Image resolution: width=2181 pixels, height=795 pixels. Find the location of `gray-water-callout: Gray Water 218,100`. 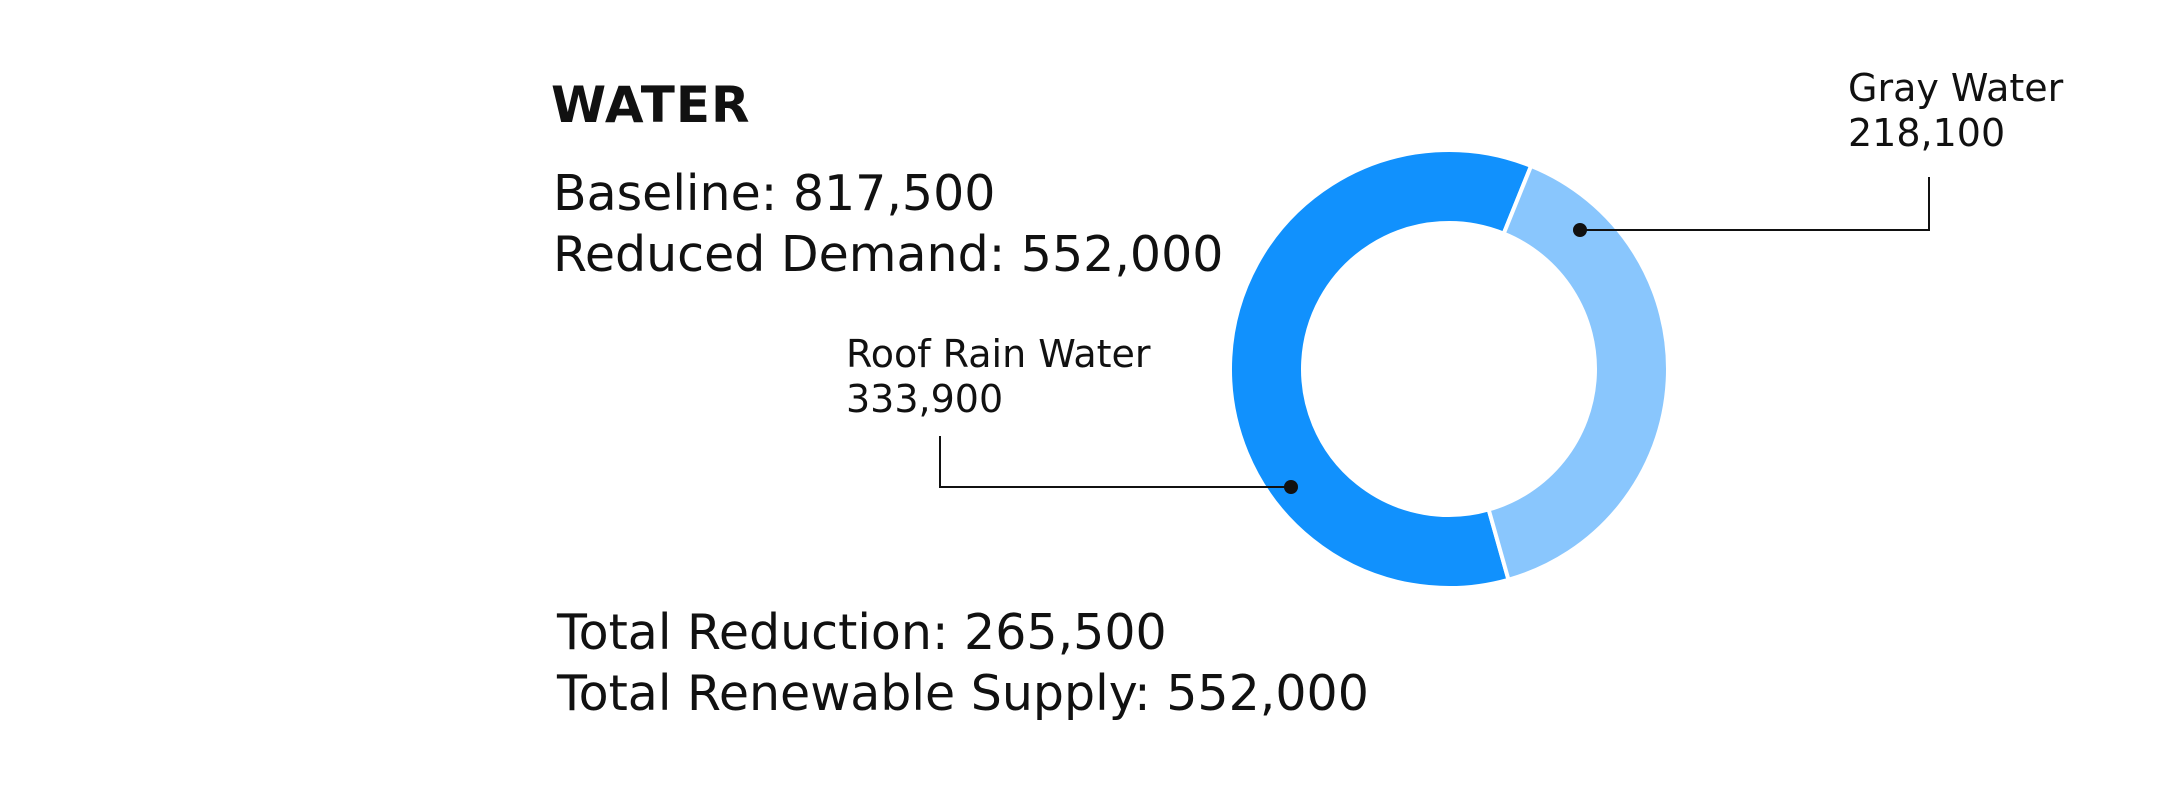

gray-water-callout: Gray Water 218,100 is located at coordinates (1955, 111).